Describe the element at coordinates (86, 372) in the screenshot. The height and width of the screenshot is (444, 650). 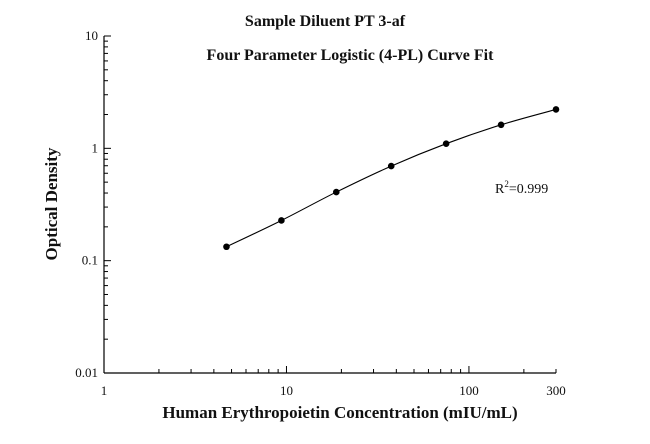
I see `y-tick-label: 0.01` at that location.